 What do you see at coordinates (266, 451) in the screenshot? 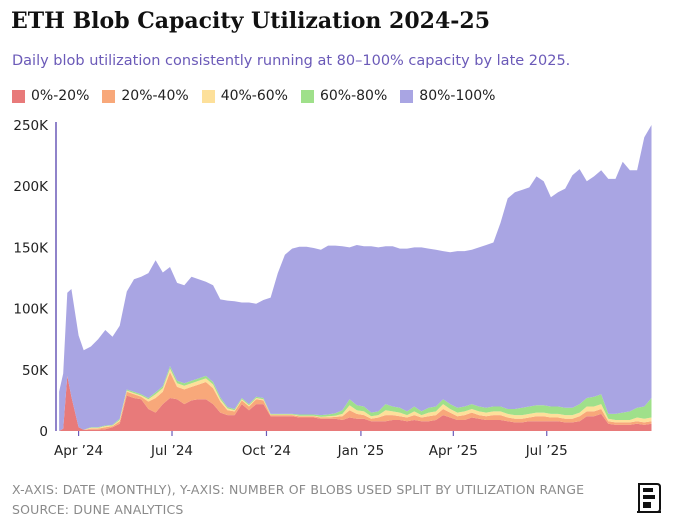
I see `x-tick-label: Oct ’24` at bounding box center [266, 451].